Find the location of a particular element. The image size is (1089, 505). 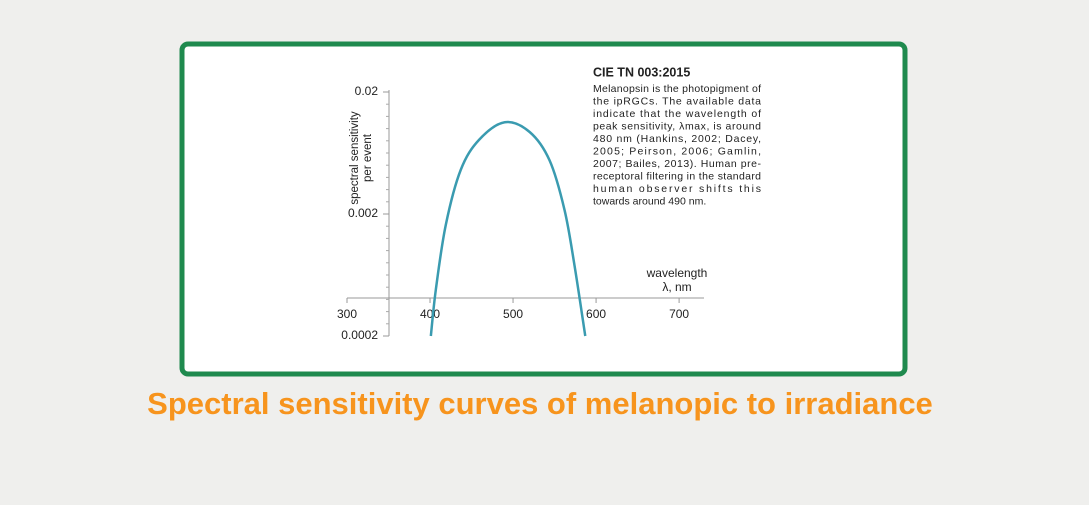

note-line: indicate that the wavelength of is located at coordinates (677, 114).